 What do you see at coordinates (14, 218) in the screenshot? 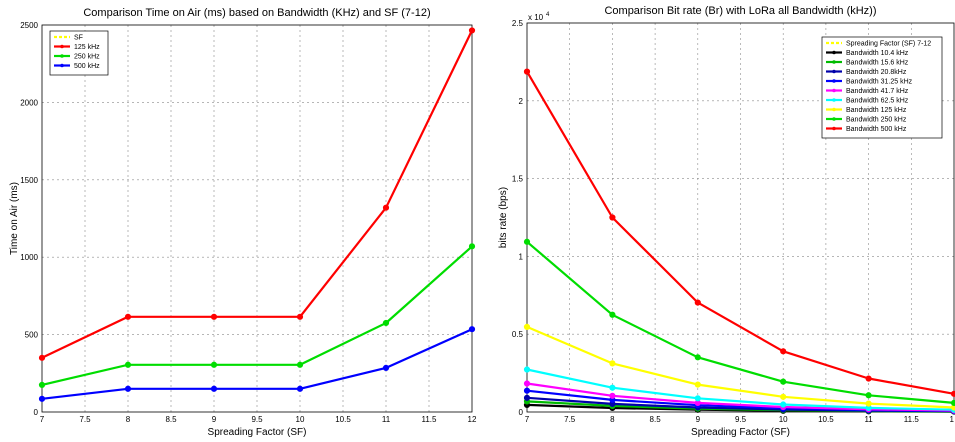
I see `y-axis-label: Time on Air (ms)` at bounding box center [14, 218].